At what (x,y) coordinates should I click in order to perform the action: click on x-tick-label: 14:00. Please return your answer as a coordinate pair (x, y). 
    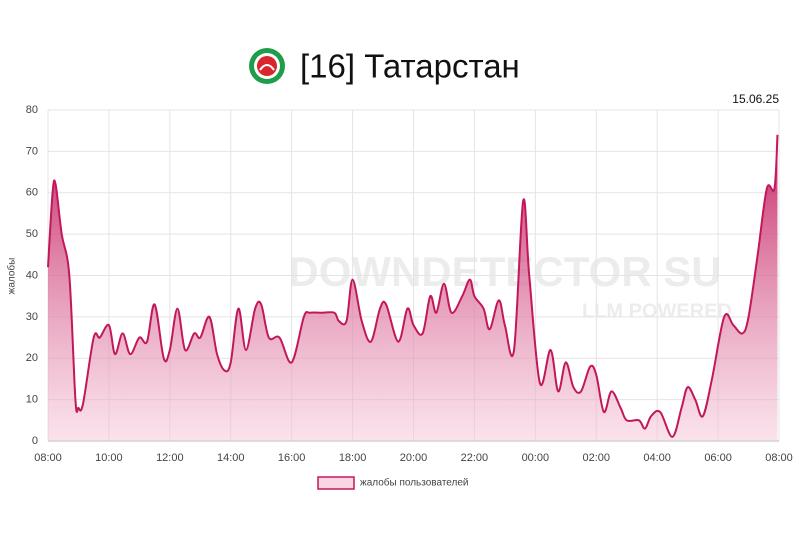
    Looking at the image, I should click on (231, 458).